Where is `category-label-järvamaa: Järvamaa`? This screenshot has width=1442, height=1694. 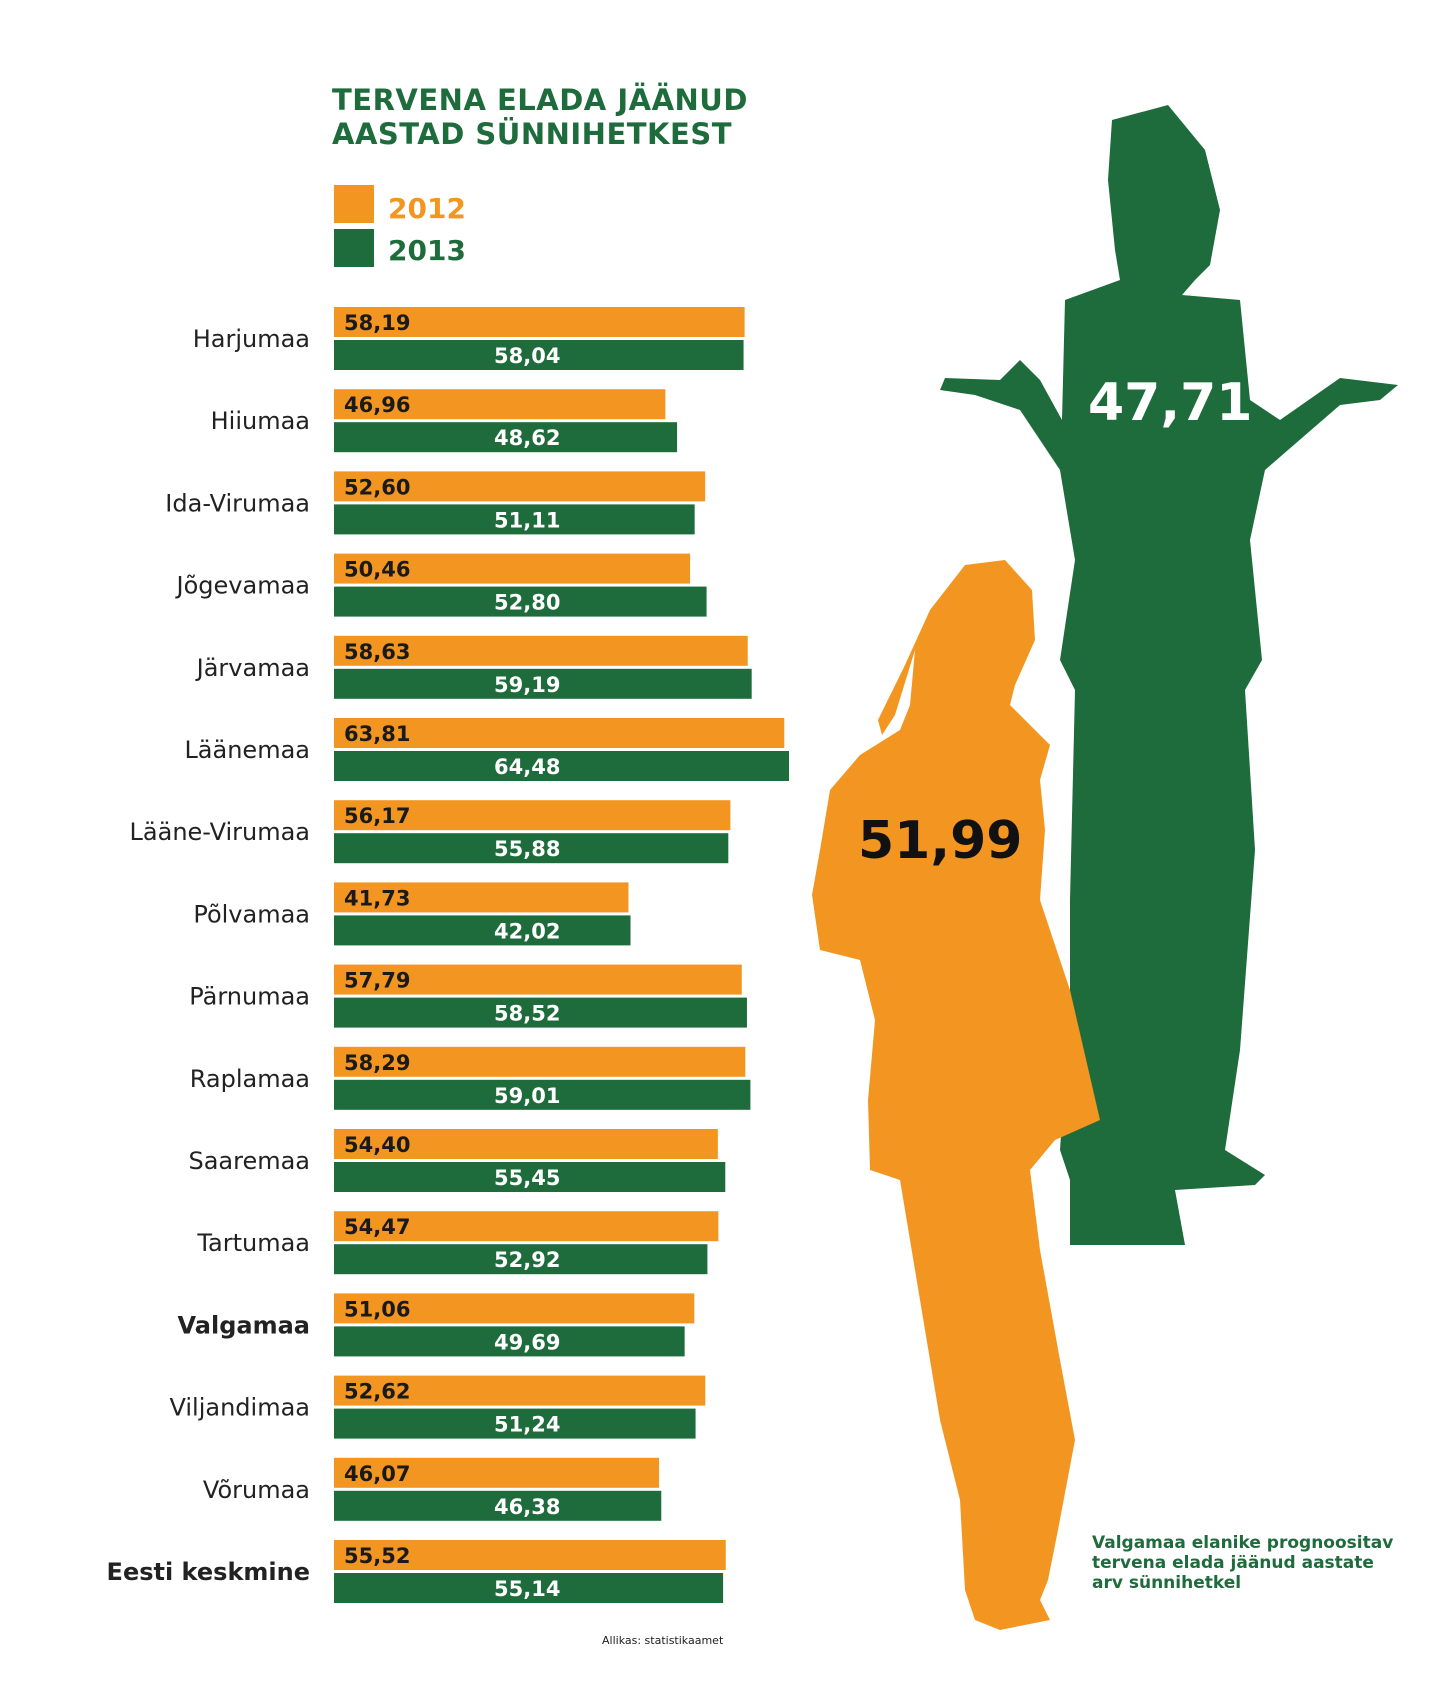
category-label-järvamaa: Järvamaa is located at coordinates (252, 668).